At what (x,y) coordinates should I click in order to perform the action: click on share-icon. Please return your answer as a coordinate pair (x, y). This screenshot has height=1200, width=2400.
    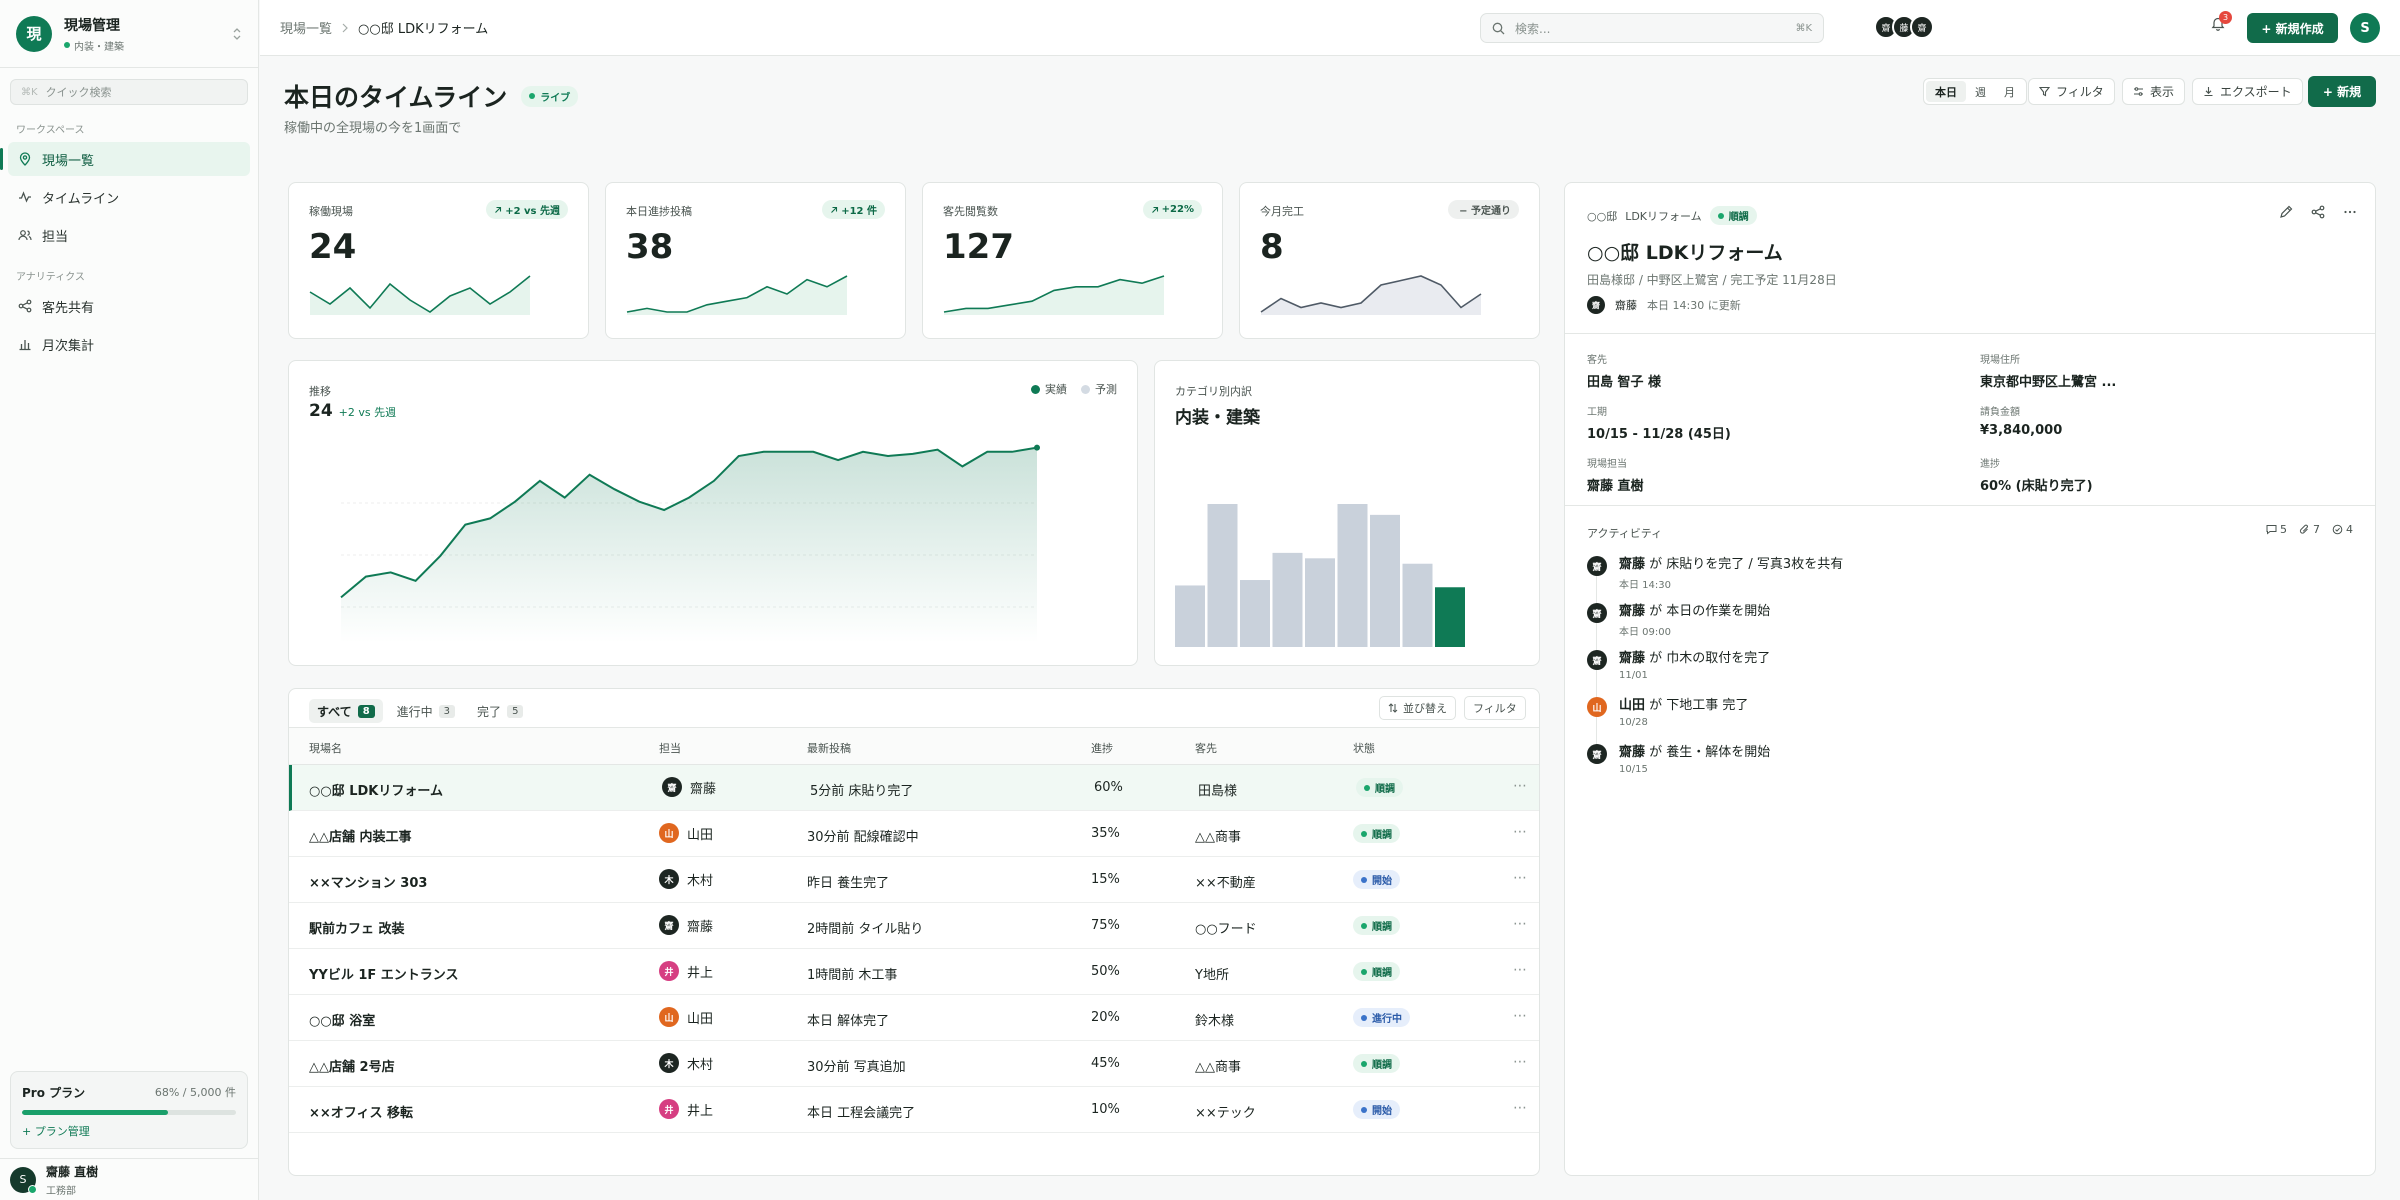
    Looking at the image, I should click on (2318, 212).